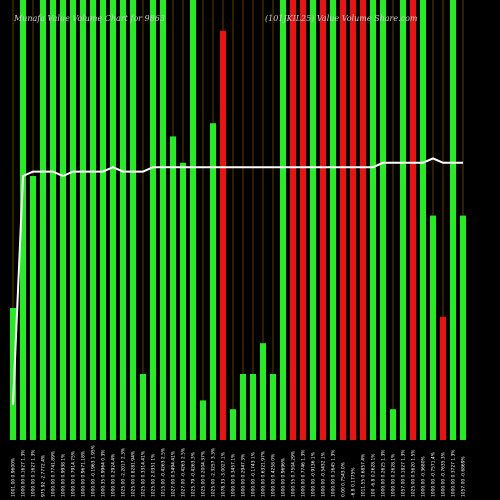 This screenshot has height=500, width=500. Describe the element at coordinates (264, 474) in the screenshot. I see `x-tick-label: 1000.00 0.6321.97%` at that location.